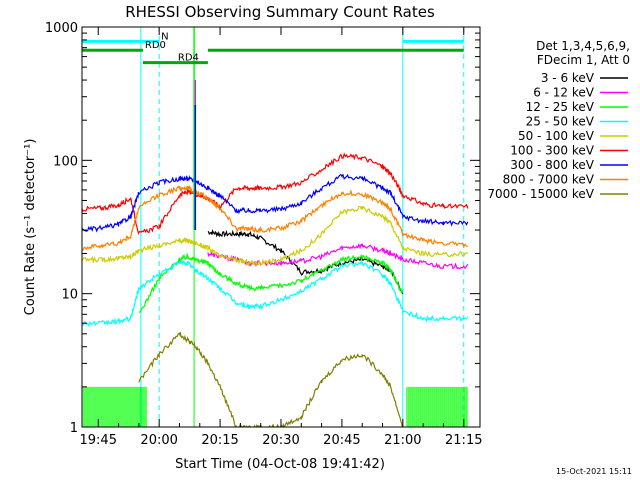 This screenshot has height=480, width=640. Describe the element at coordinates (552, 165) in the screenshot. I see `legend-label-6: 300 - 800 keV` at that location.